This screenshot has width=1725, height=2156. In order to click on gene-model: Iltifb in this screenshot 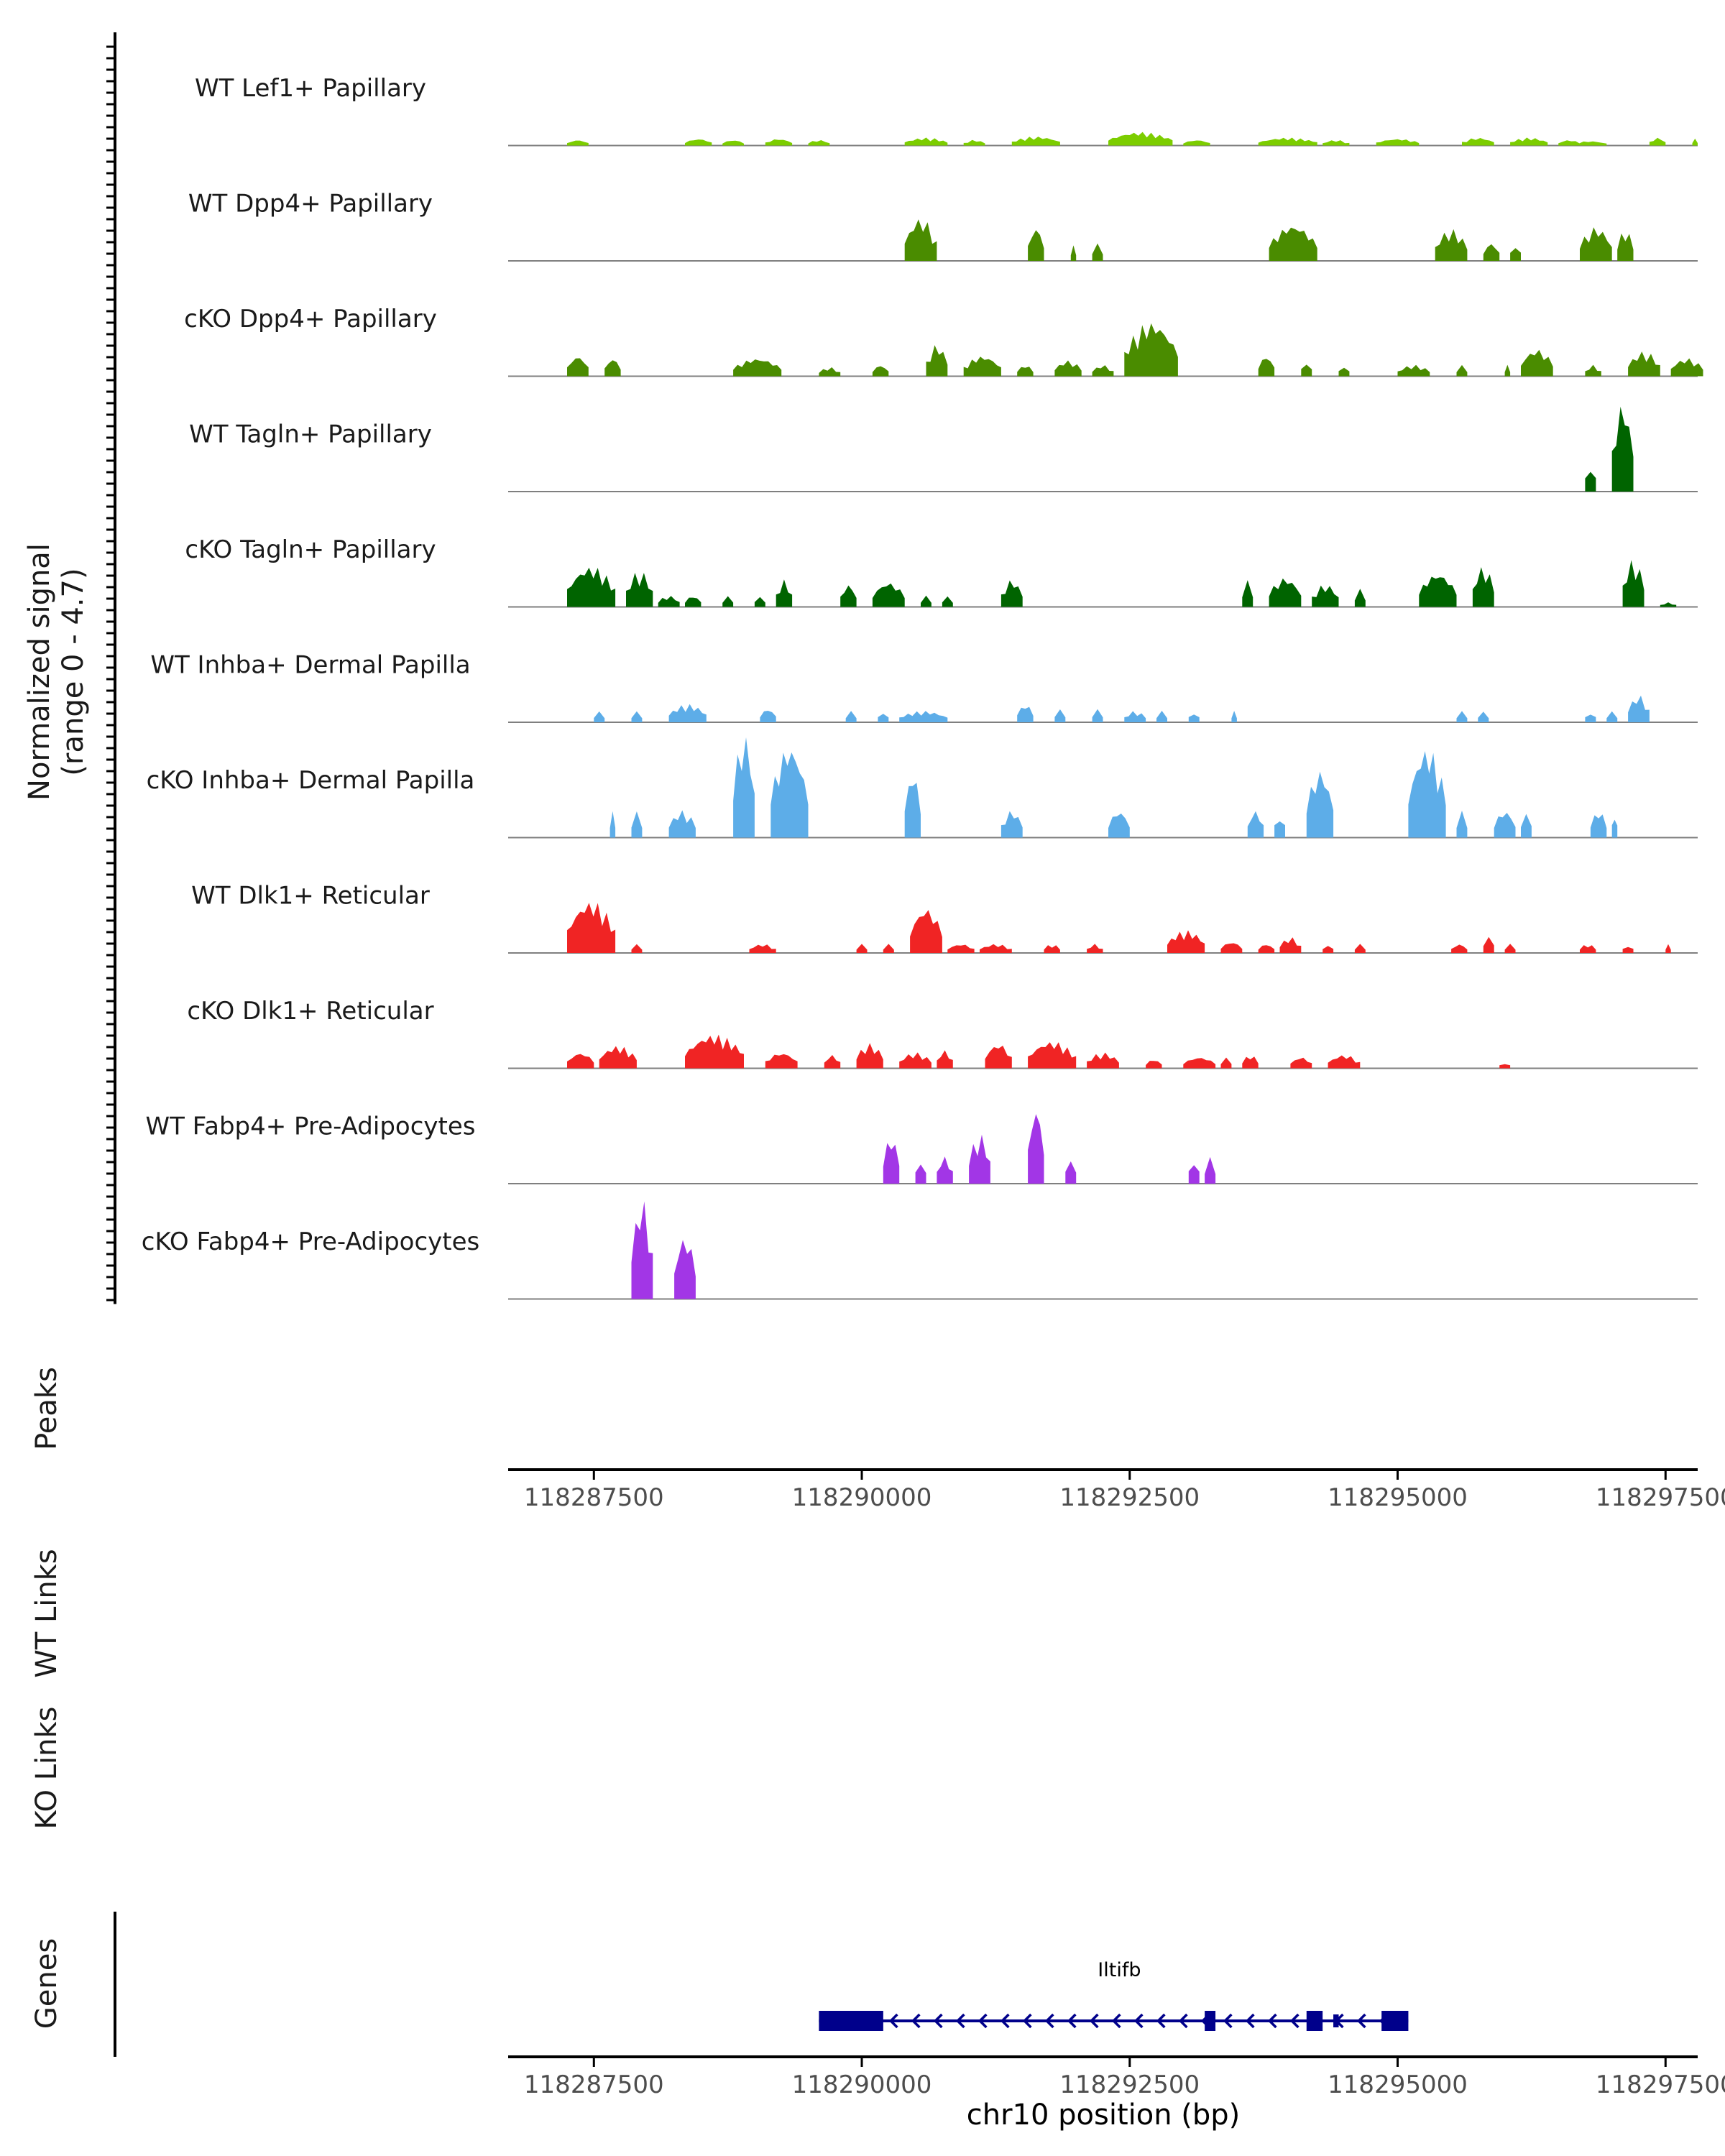, I will do `click(1114, 1995)`.